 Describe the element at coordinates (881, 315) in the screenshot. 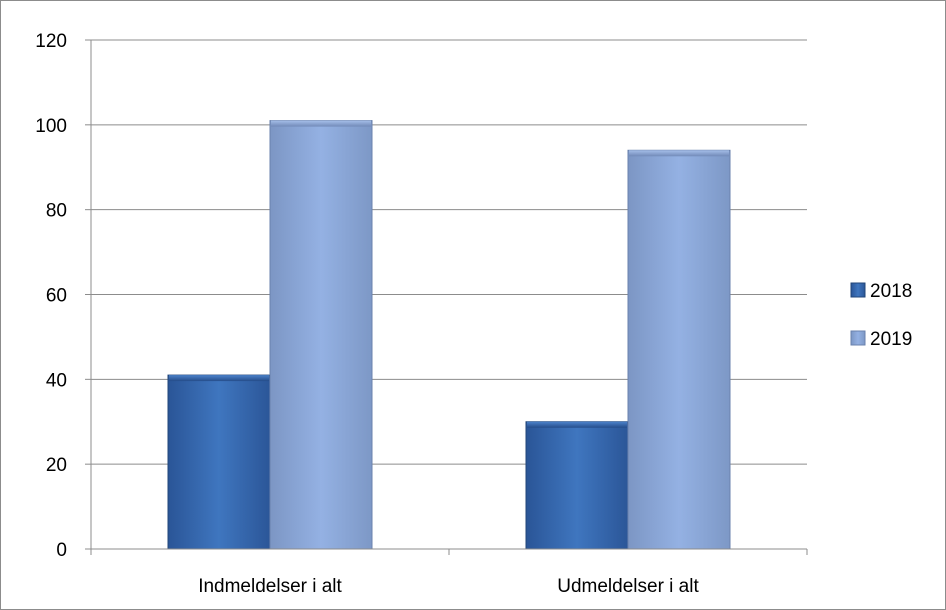

I see `legend: 2018 2019` at that location.